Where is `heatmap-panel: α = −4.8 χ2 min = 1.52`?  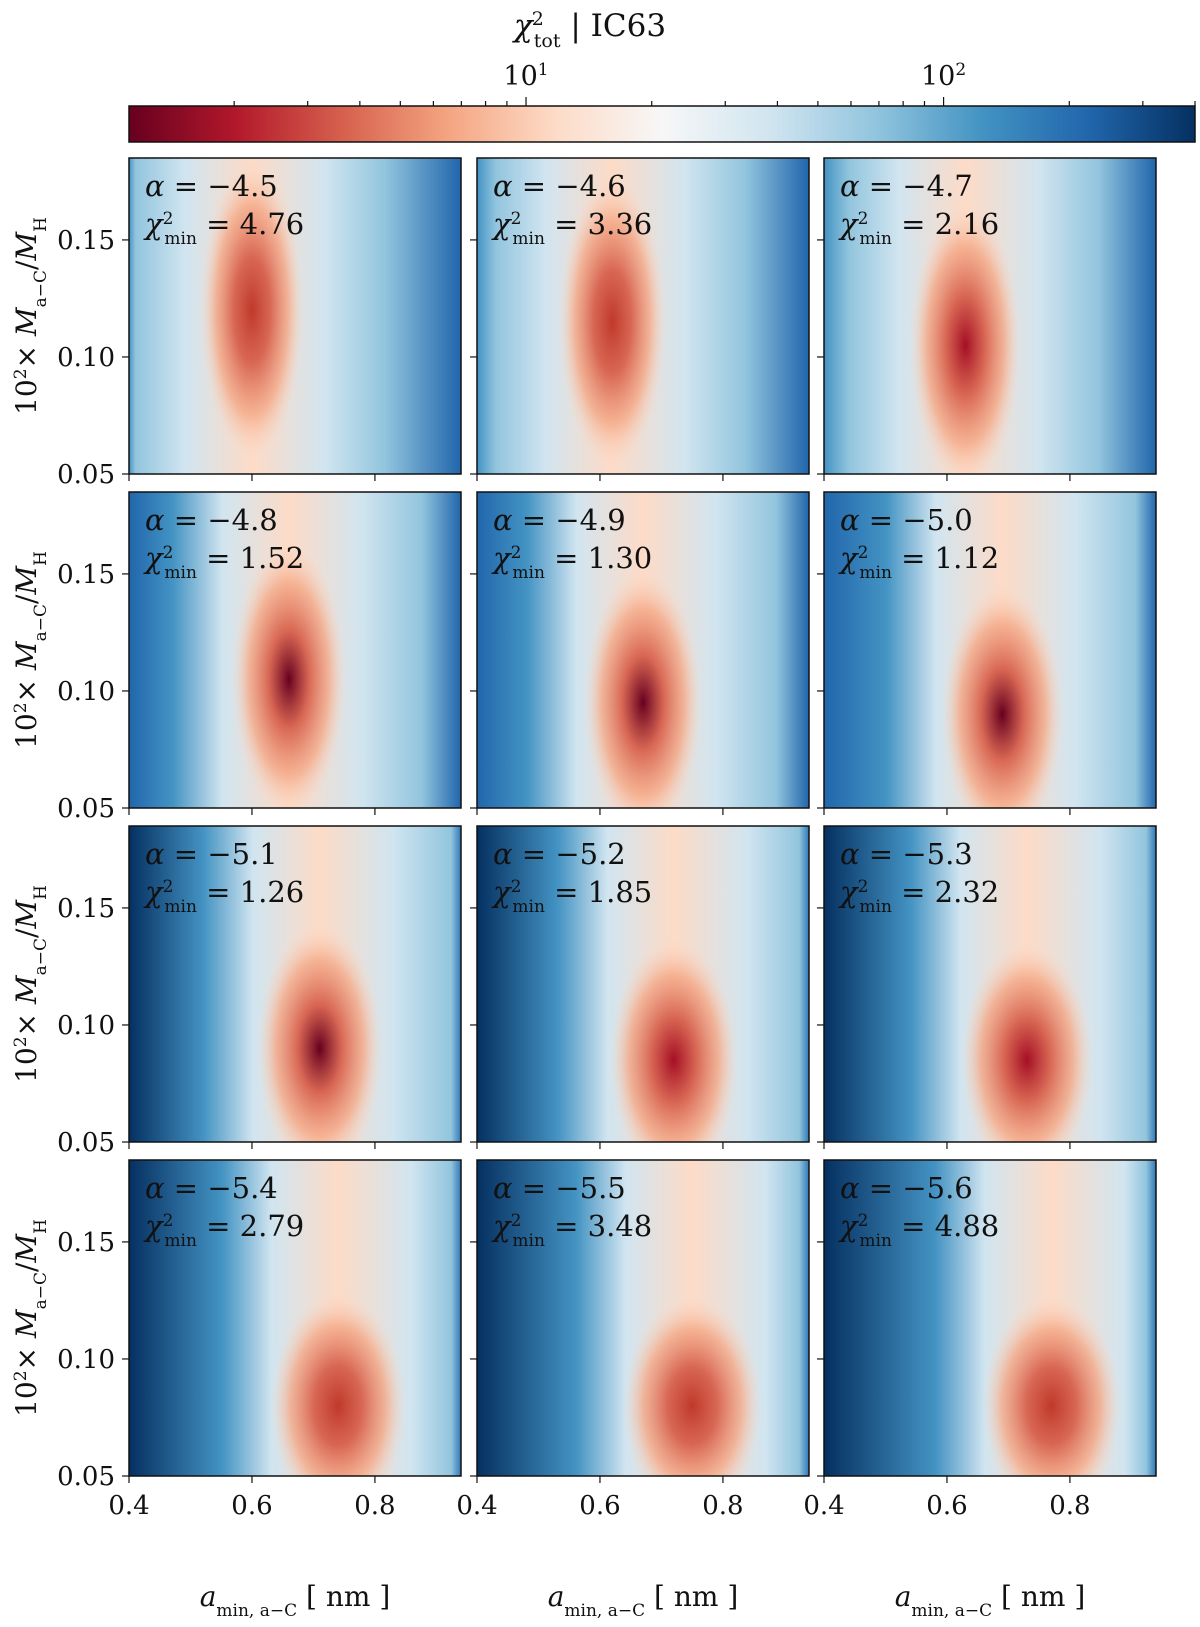 heatmap-panel: α = −4.8 χ2 min = 1.52 is located at coordinates (292, 653).